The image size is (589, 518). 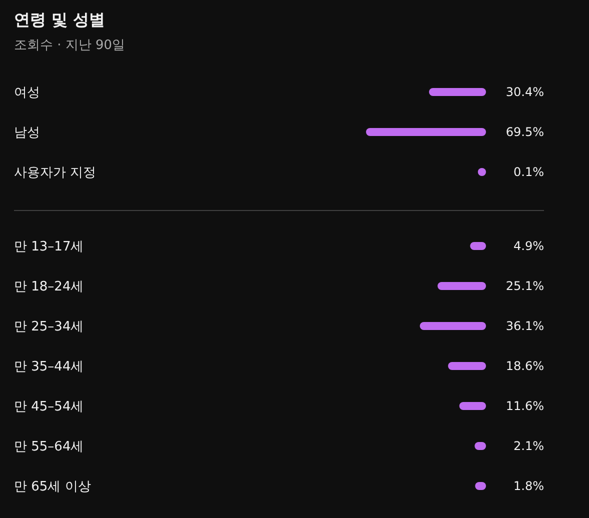 What do you see at coordinates (525, 92) in the screenshot?
I see `data-label: 30.4%` at bounding box center [525, 92].